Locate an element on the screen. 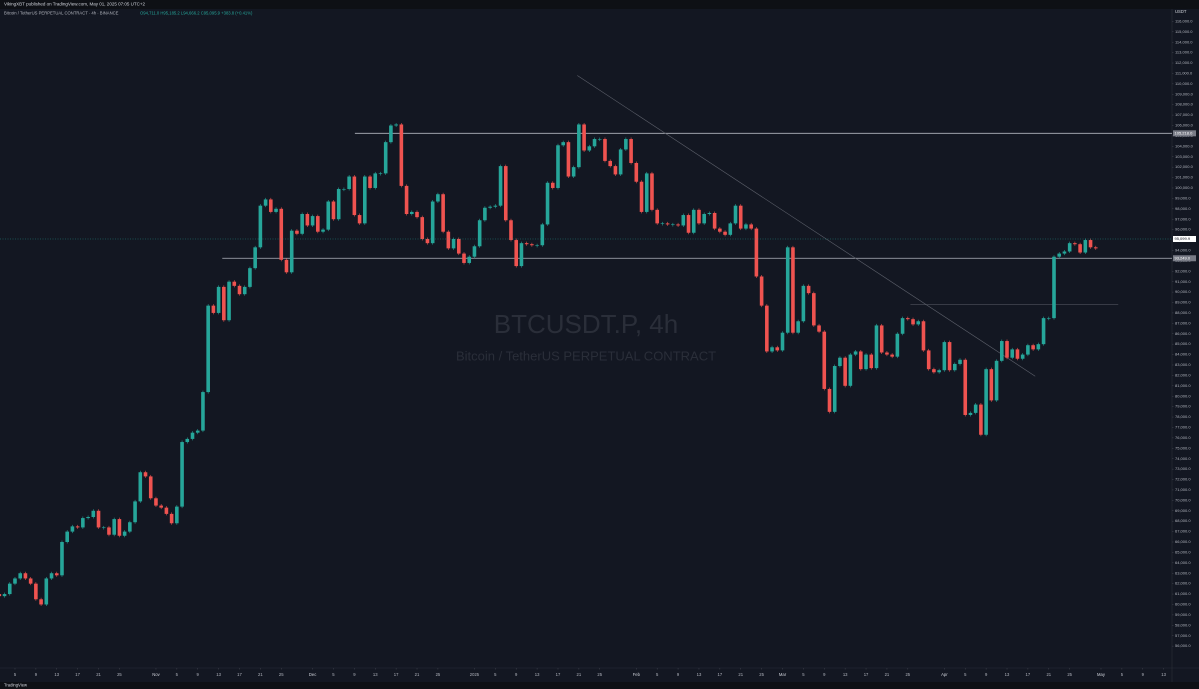 Image resolution: width=1199 pixels, height=689 pixels. y-tick-label: 75,000.0 is located at coordinates (1183, 447).